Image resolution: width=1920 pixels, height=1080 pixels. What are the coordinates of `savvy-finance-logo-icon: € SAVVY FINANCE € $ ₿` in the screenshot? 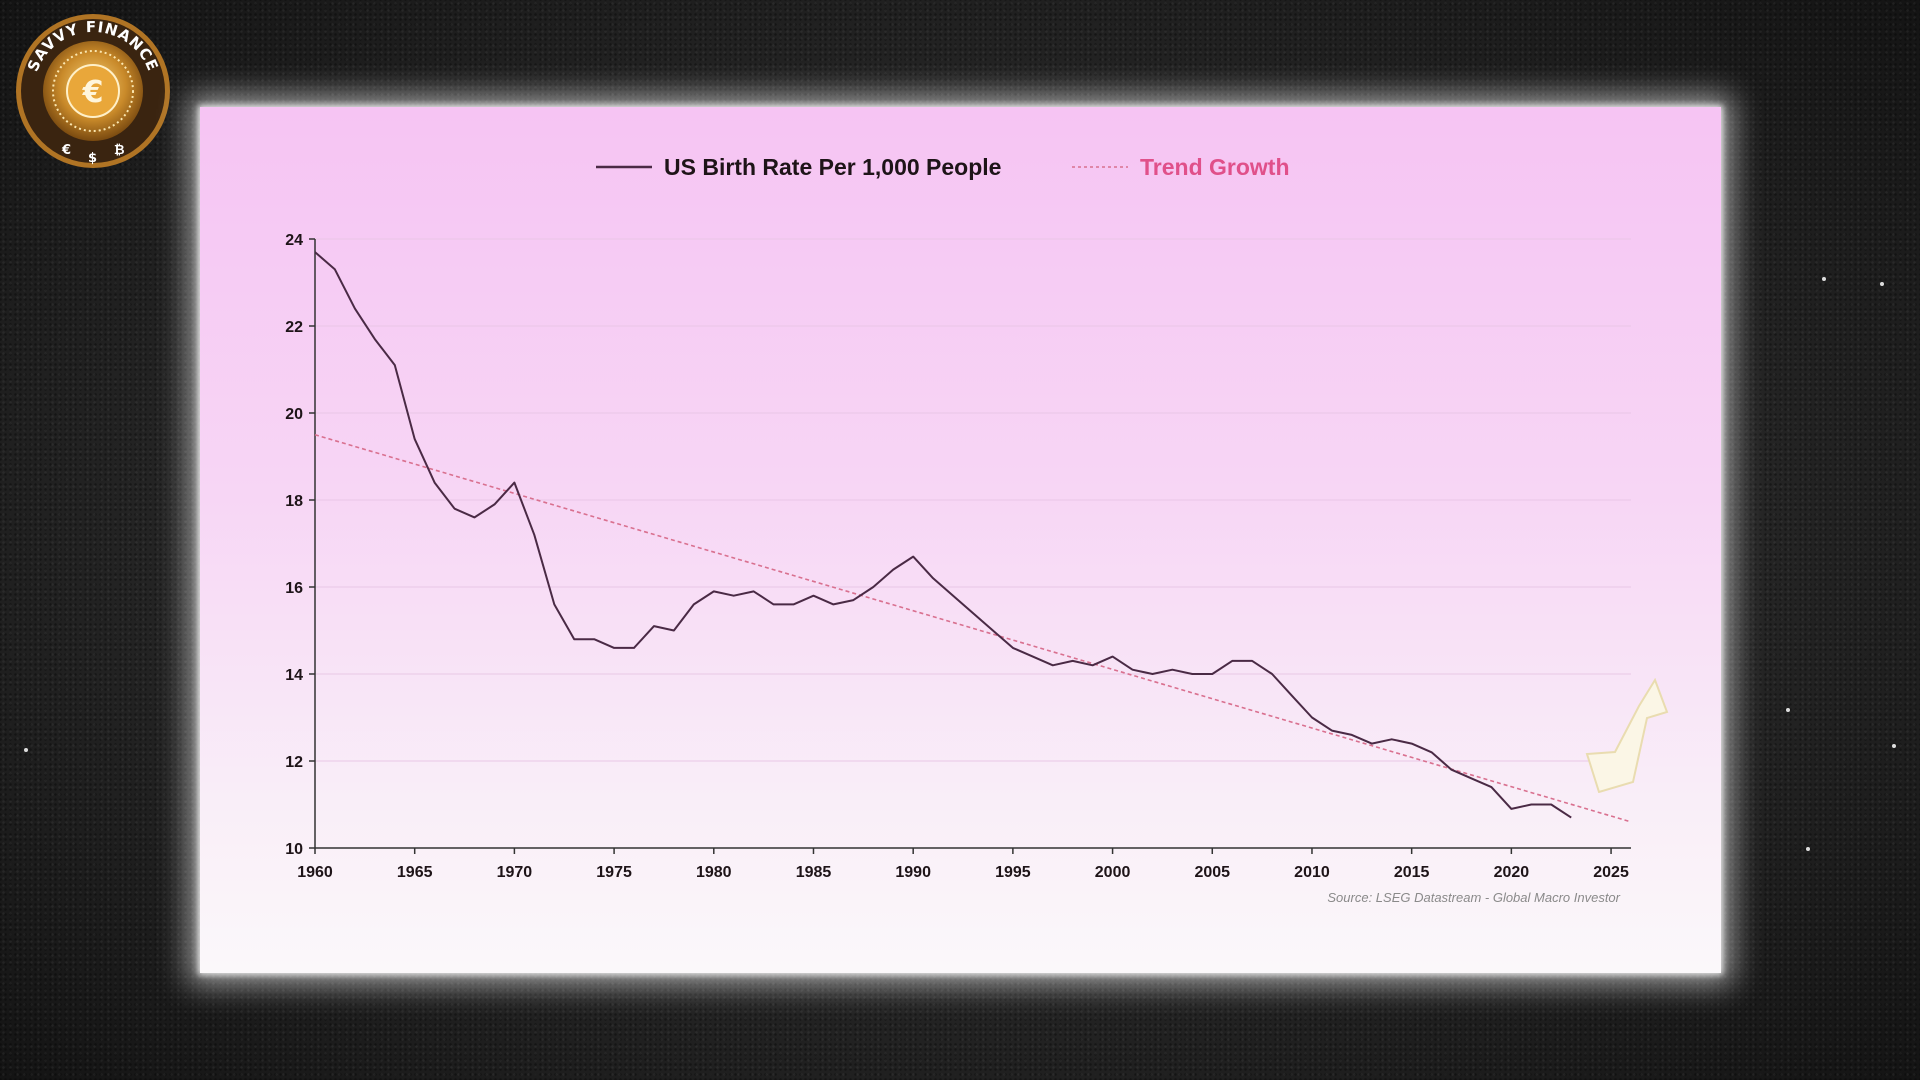 It's located at (93, 91).